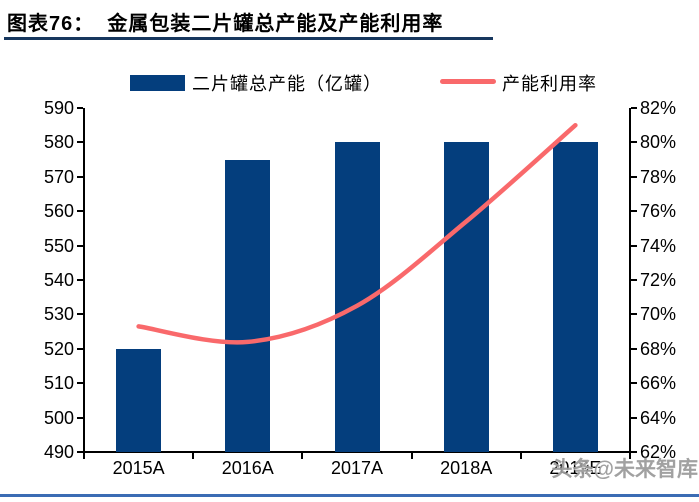 The width and height of the screenshot is (699, 502). Describe the element at coordinates (658, 176) in the screenshot. I see `y-axis-right-label: 78%` at that location.